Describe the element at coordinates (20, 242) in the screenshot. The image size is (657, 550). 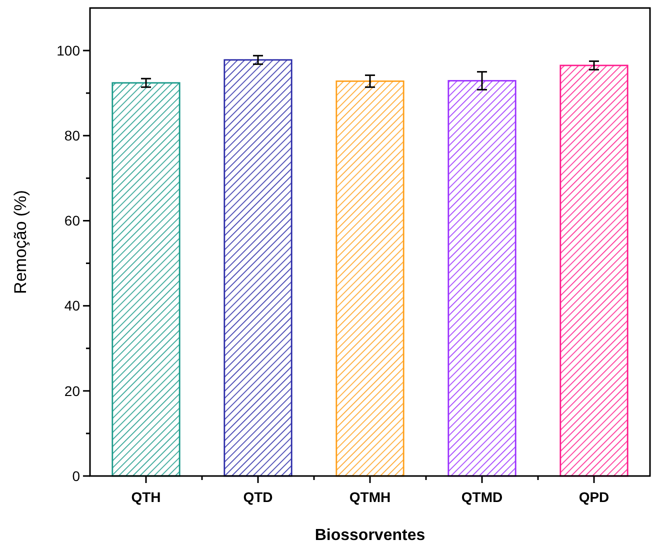
I see `y-axis-title: Remoção (%)` at that location.